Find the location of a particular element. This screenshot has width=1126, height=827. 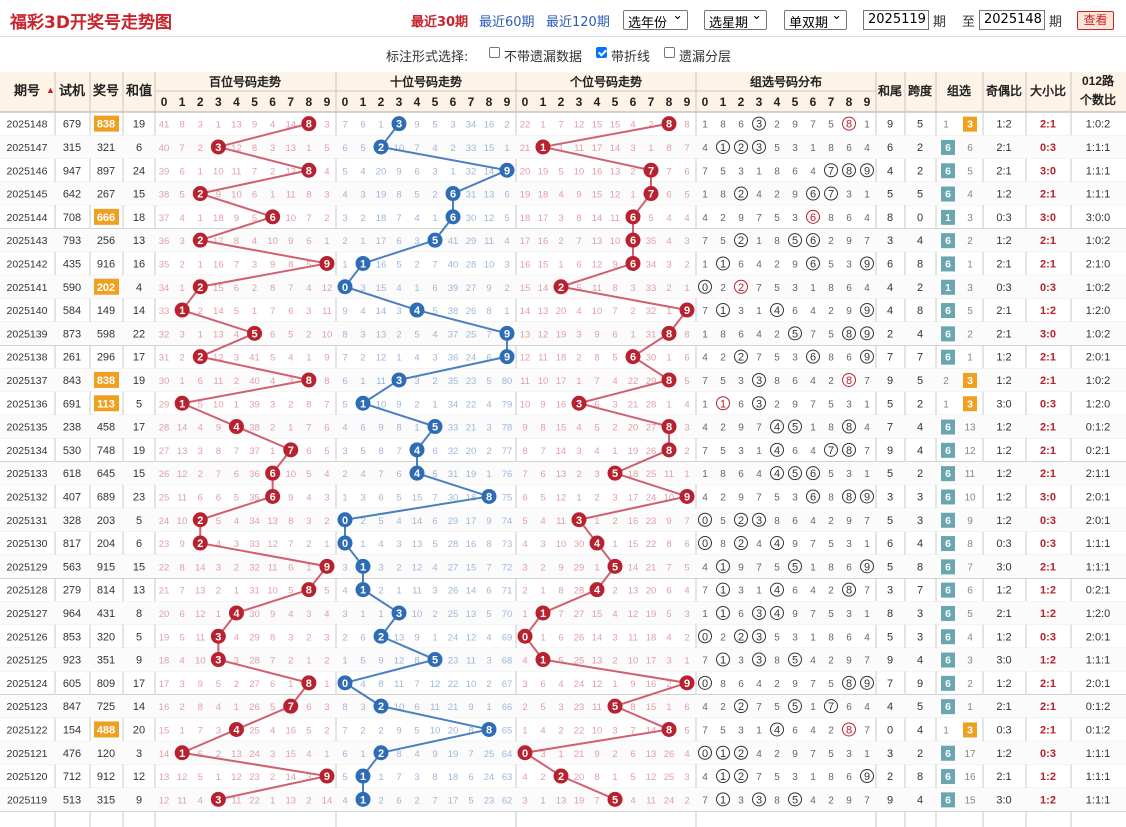

period-cell: 2025126 is located at coordinates (27, 637).